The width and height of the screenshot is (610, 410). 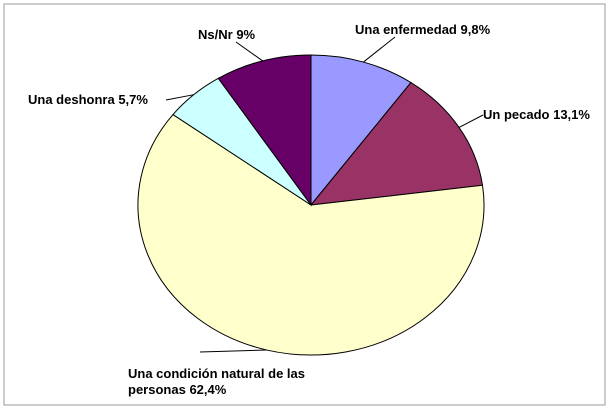 I want to click on slice-label: Una deshonra 5,7%, so click(x=100, y=100).